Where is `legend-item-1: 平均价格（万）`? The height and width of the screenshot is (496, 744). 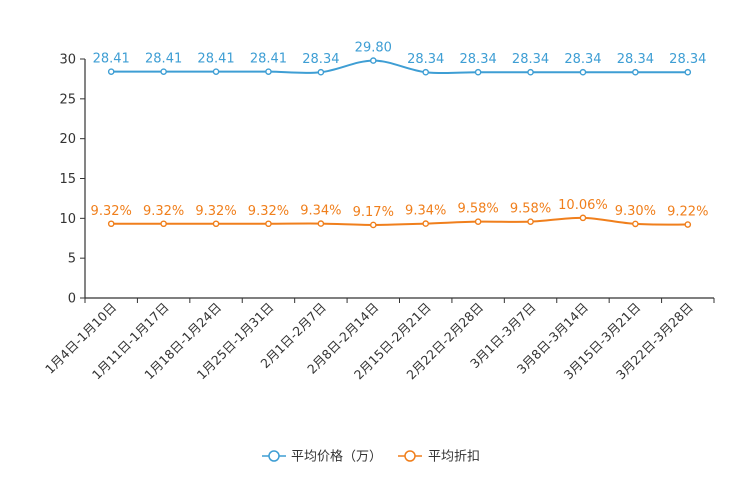 legend-item-1: 平均价格（万） is located at coordinates (322, 457).